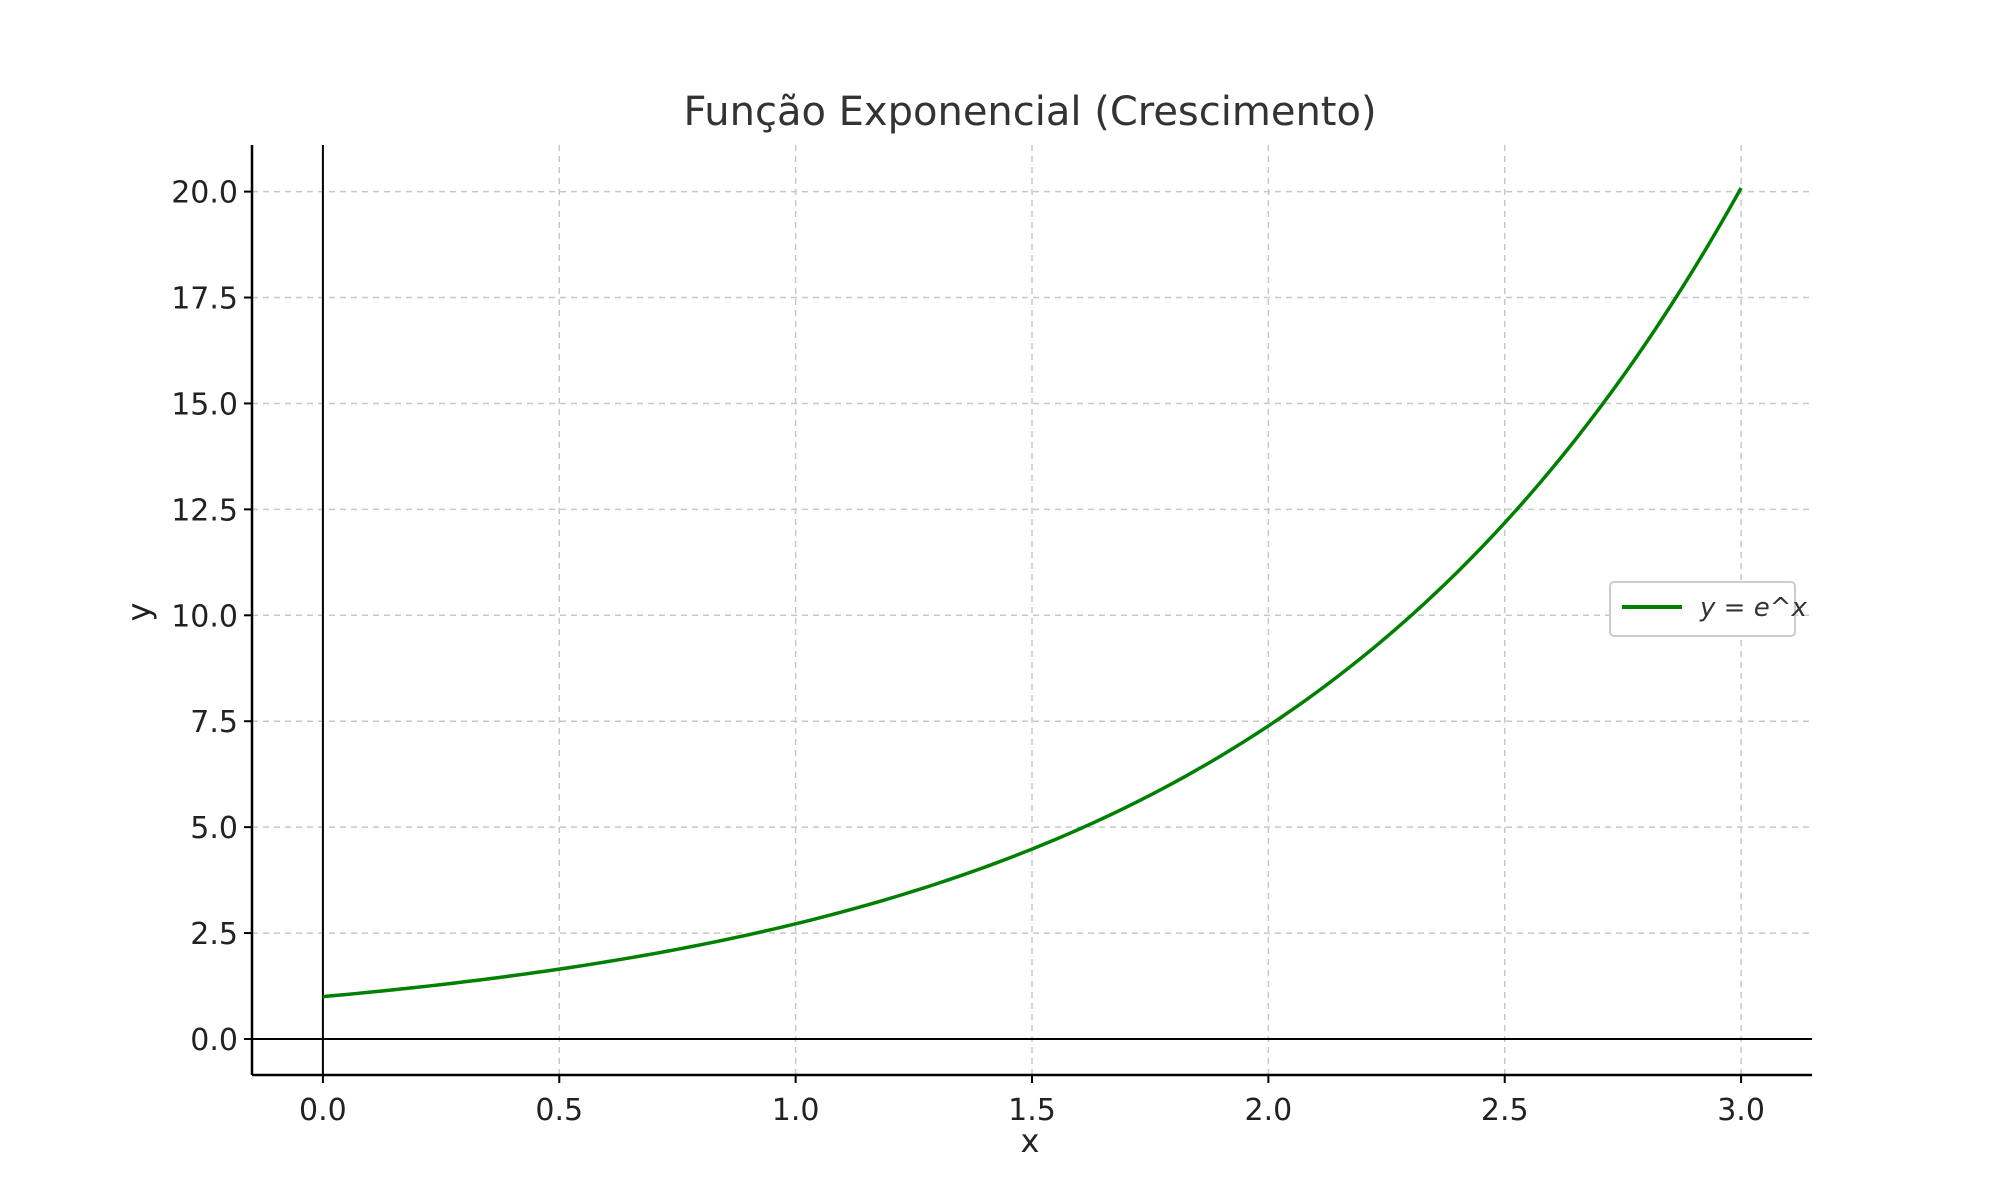 This screenshot has width=2000, height=1200. What do you see at coordinates (1032, 1110) in the screenshot?
I see `x-tick-label-3: 1.5` at bounding box center [1032, 1110].